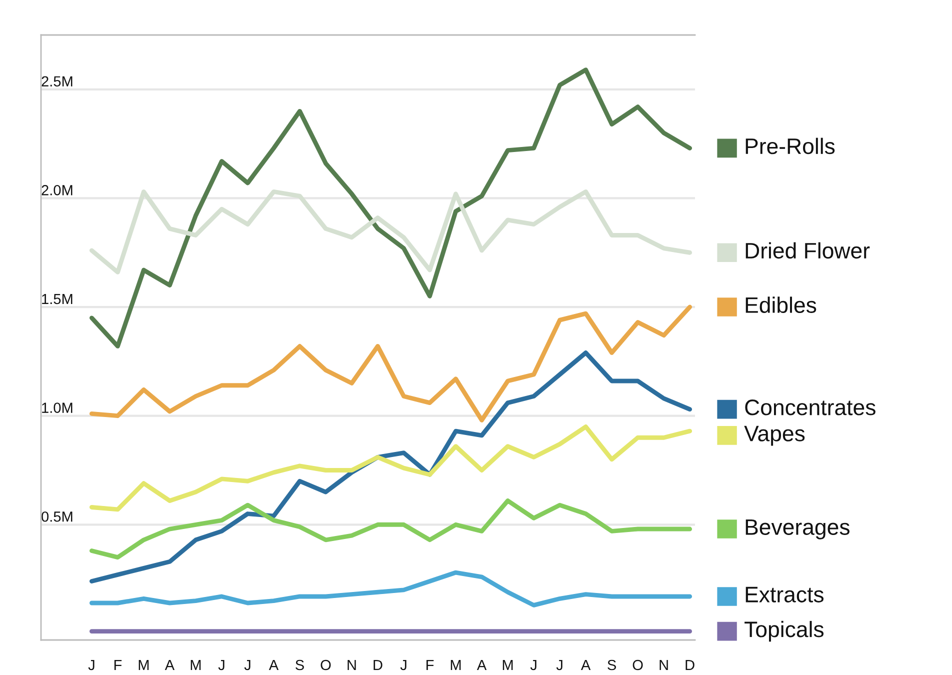 The image size is (952, 675). Describe the element at coordinates (57, 190) in the screenshot. I see `y-tick-label: 2.0M` at that location.